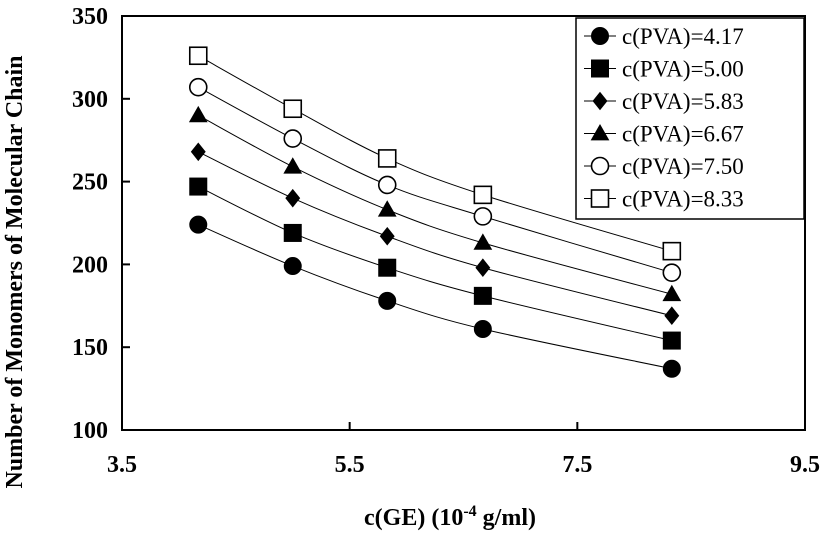 The image size is (826, 538). I want to click on y-tick-label: 200, so click(90, 265).